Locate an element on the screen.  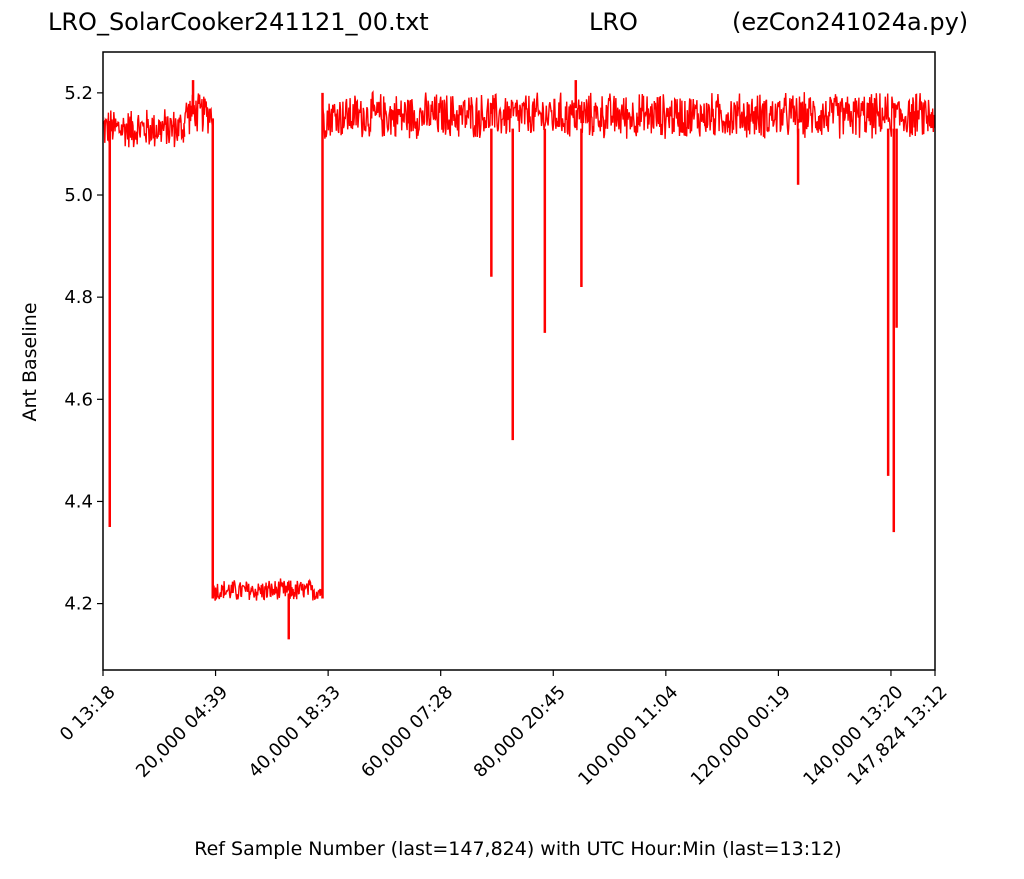
y-tick-label: 5.2 is located at coordinates (78, 93).